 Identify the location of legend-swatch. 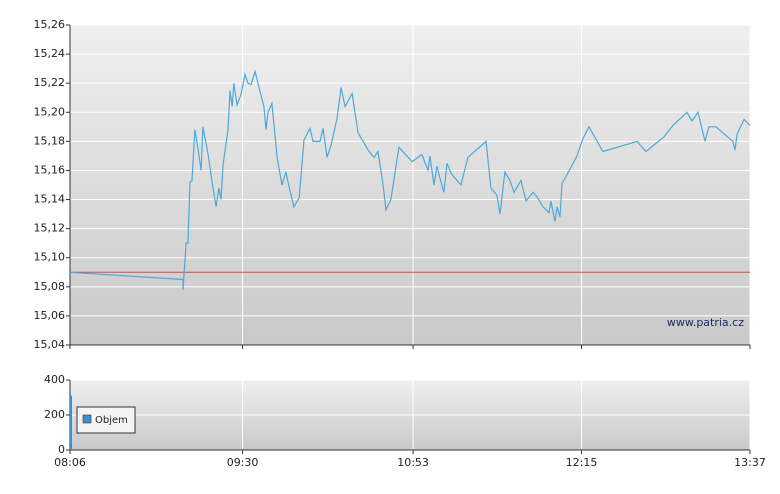
(87, 419).